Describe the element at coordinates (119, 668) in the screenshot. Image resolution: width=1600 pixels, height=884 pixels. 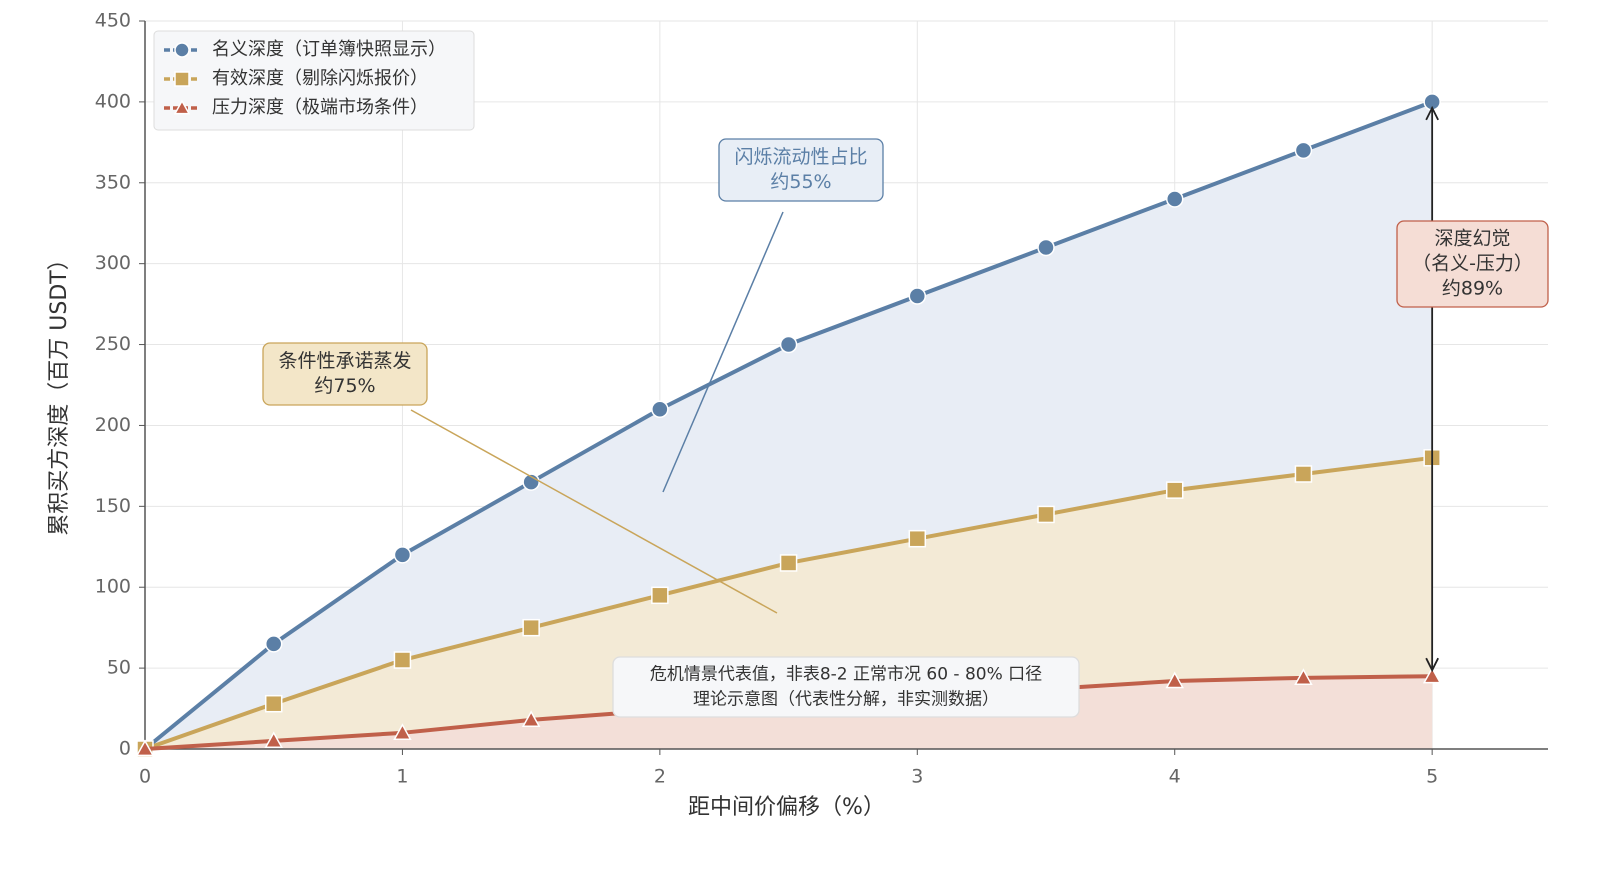
I see `y-tick-label: 50` at that location.